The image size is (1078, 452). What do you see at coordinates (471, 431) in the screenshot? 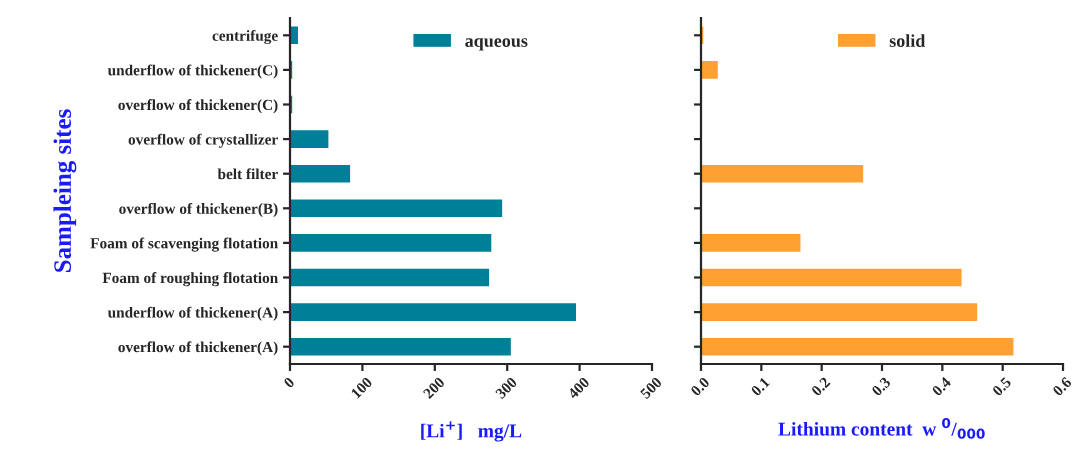
I see `x-axis-title: [Li$^{+}$] mg/L` at bounding box center [471, 431].